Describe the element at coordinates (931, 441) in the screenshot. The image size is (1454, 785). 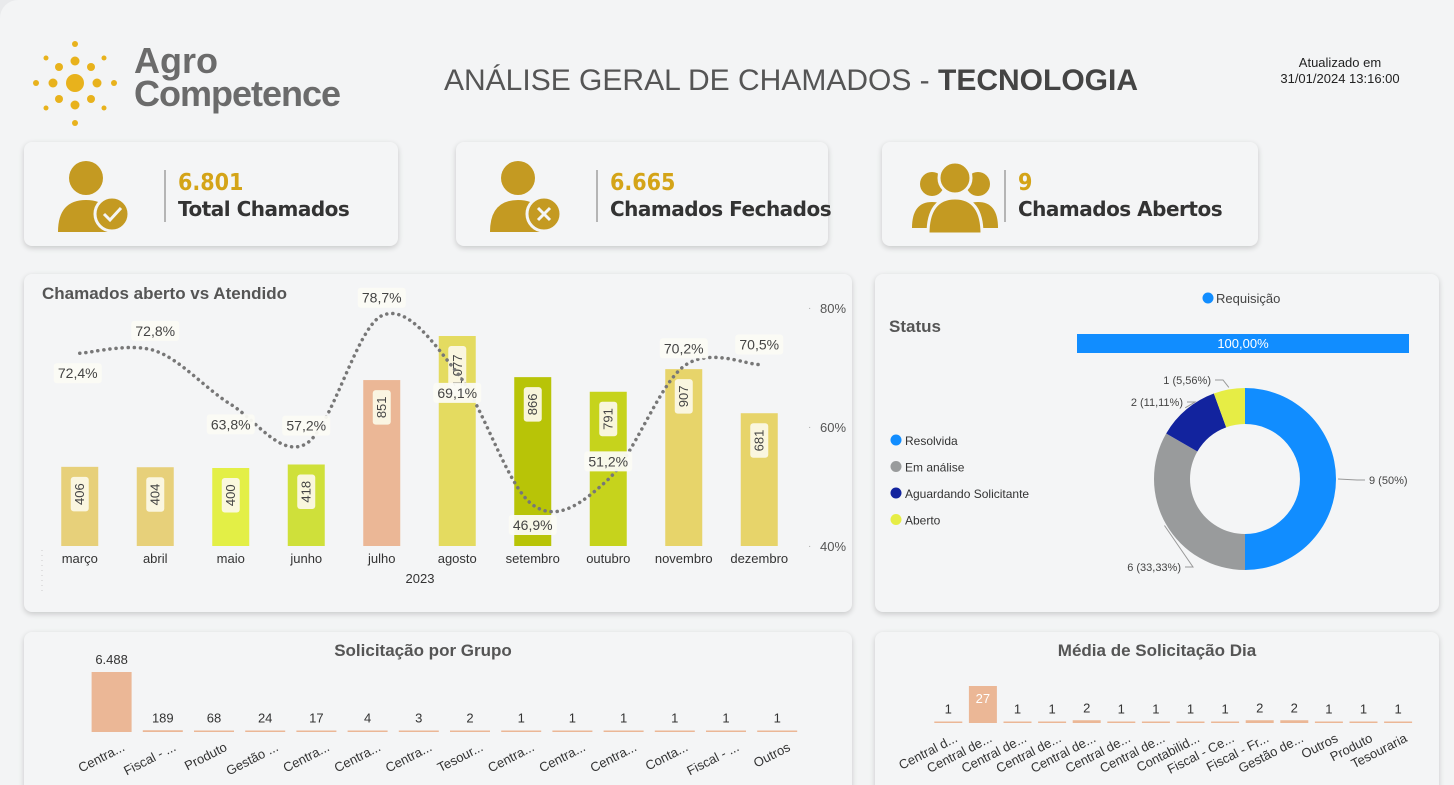
I see `legend-label: Resolvida` at that location.